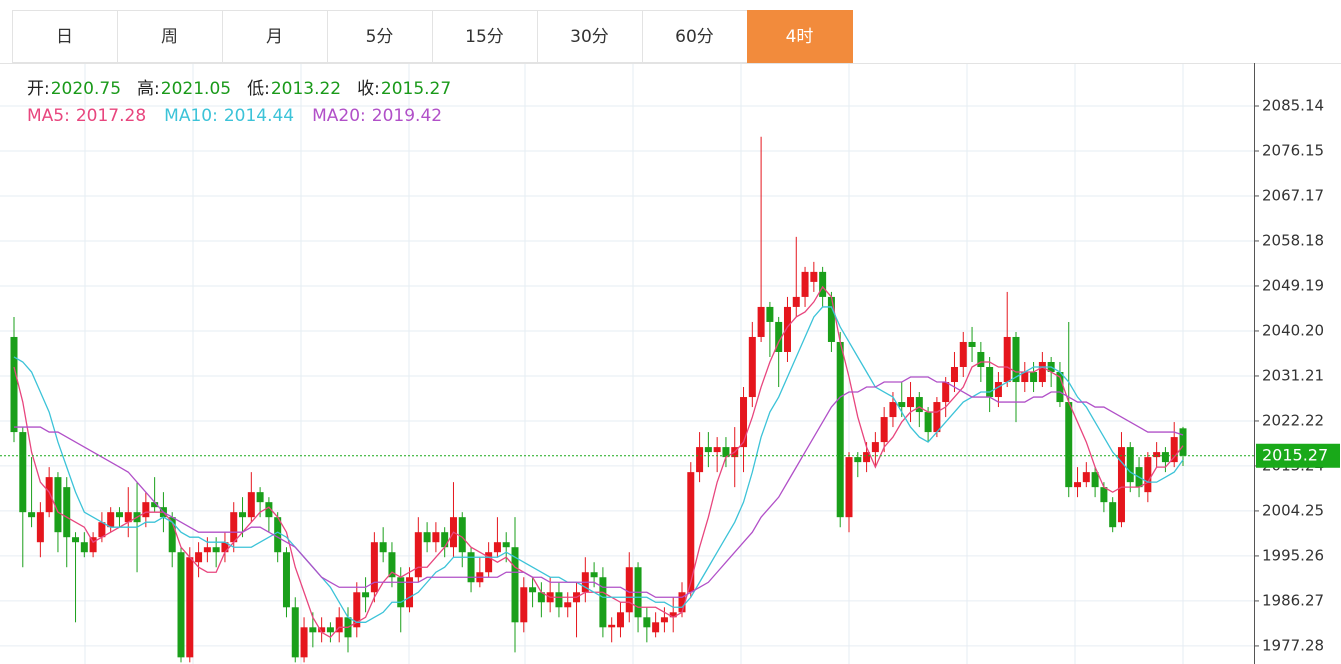 The height and width of the screenshot is (664, 1341). Describe the element at coordinates (1293, 106) in the screenshot. I see `y-tick-label: 2085.14` at that location.